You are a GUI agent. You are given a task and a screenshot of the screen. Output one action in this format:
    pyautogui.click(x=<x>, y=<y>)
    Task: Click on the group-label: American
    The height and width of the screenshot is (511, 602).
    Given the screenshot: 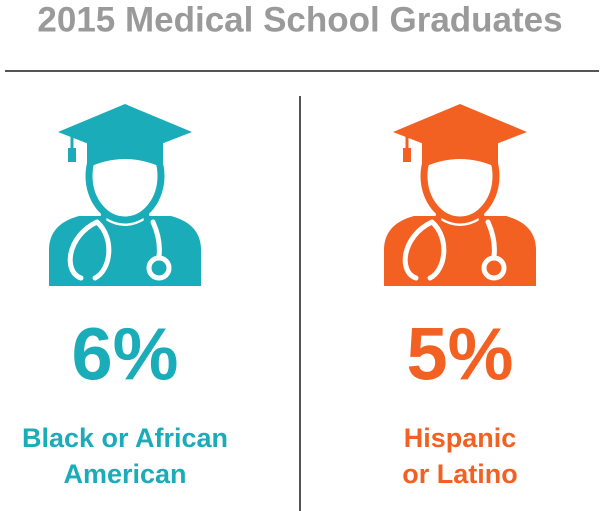 What is the action you would take?
    pyautogui.click(x=124, y=474)
    